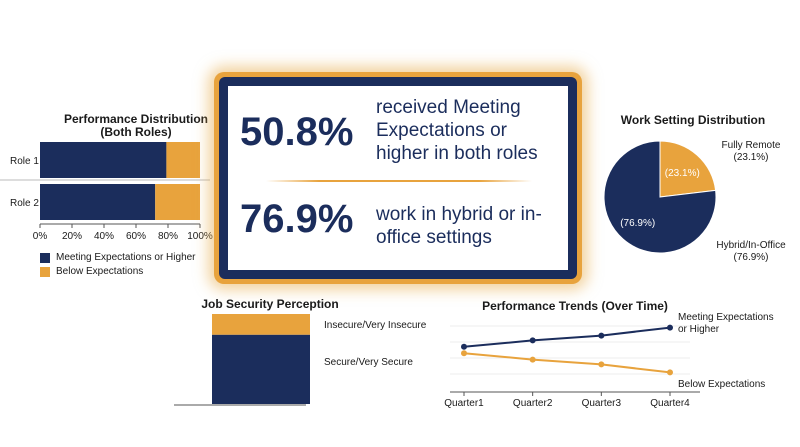 Image resolution: width=800 pixels, height=447 pixels. I want to click on x-tick-label: 80%, so click(168, 236).